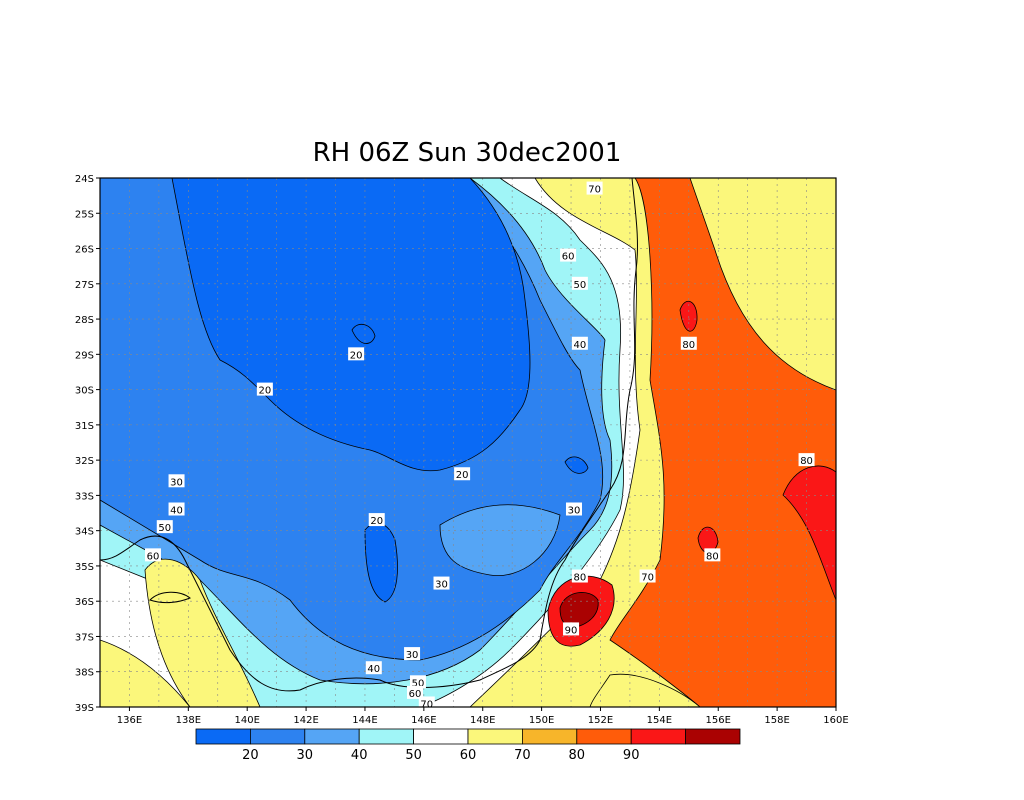  Describe the element at coordinates (246, 720) in the screenshot. I see `x-tick-label: 140E` at that location.